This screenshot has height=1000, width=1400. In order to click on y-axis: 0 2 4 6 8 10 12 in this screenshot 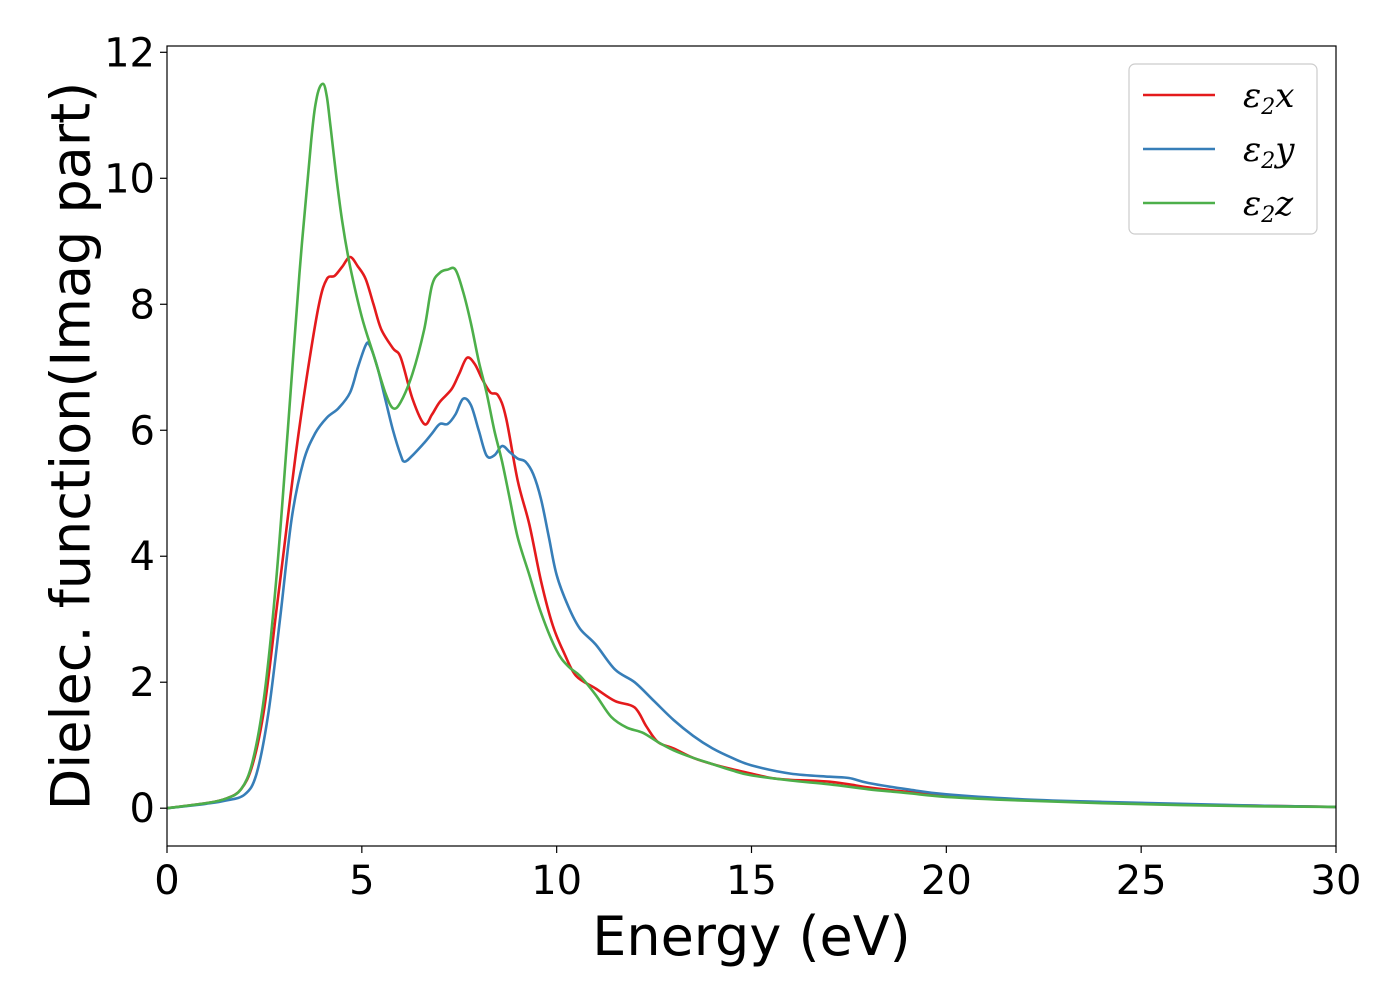, I will do `click(135, 431)`.